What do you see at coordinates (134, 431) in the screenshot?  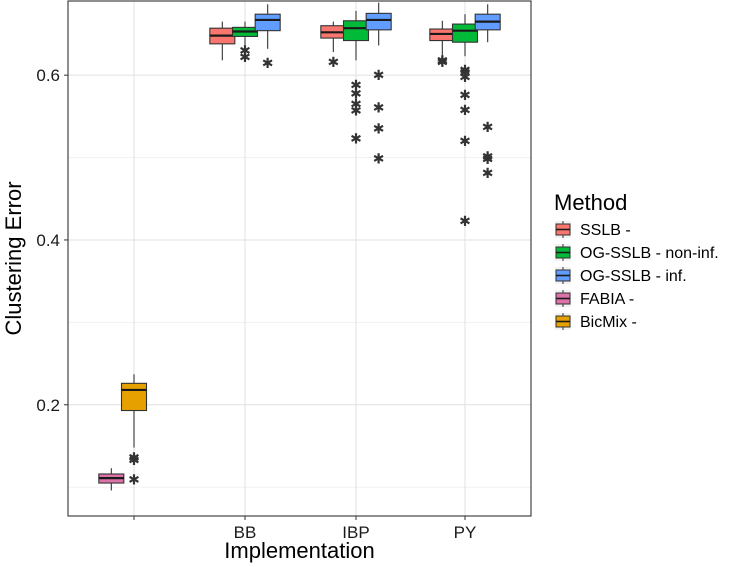 I see `box-none-bicmix-: ✱✱✱` at bounding box center [134, 431].